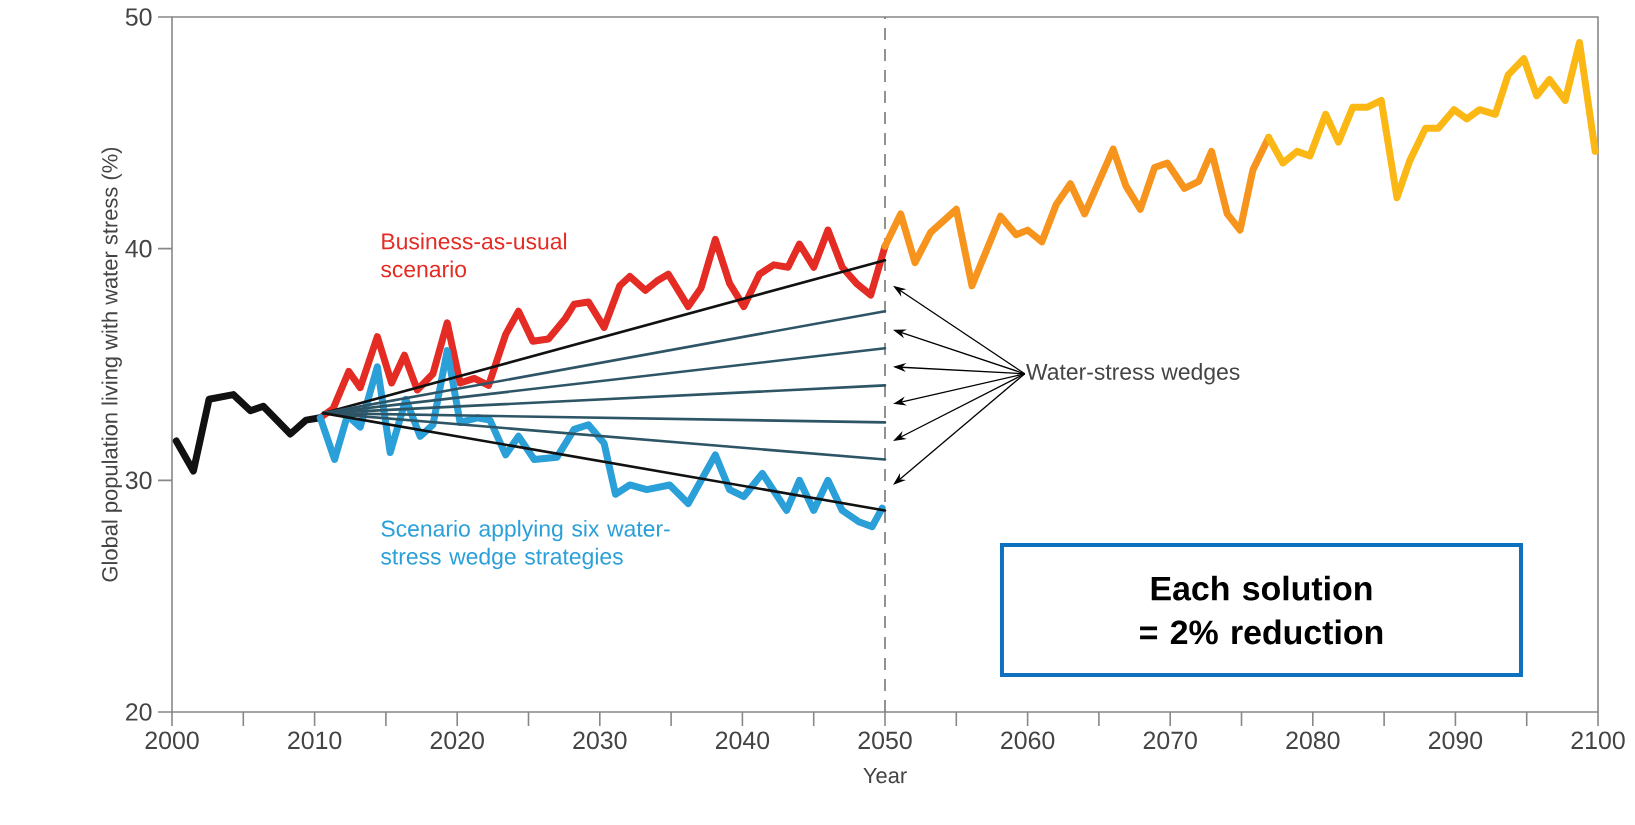 The height and width of the screenshot is (825, 1635). I want to click on x-tick-label: 2080, so click(1313, 740).